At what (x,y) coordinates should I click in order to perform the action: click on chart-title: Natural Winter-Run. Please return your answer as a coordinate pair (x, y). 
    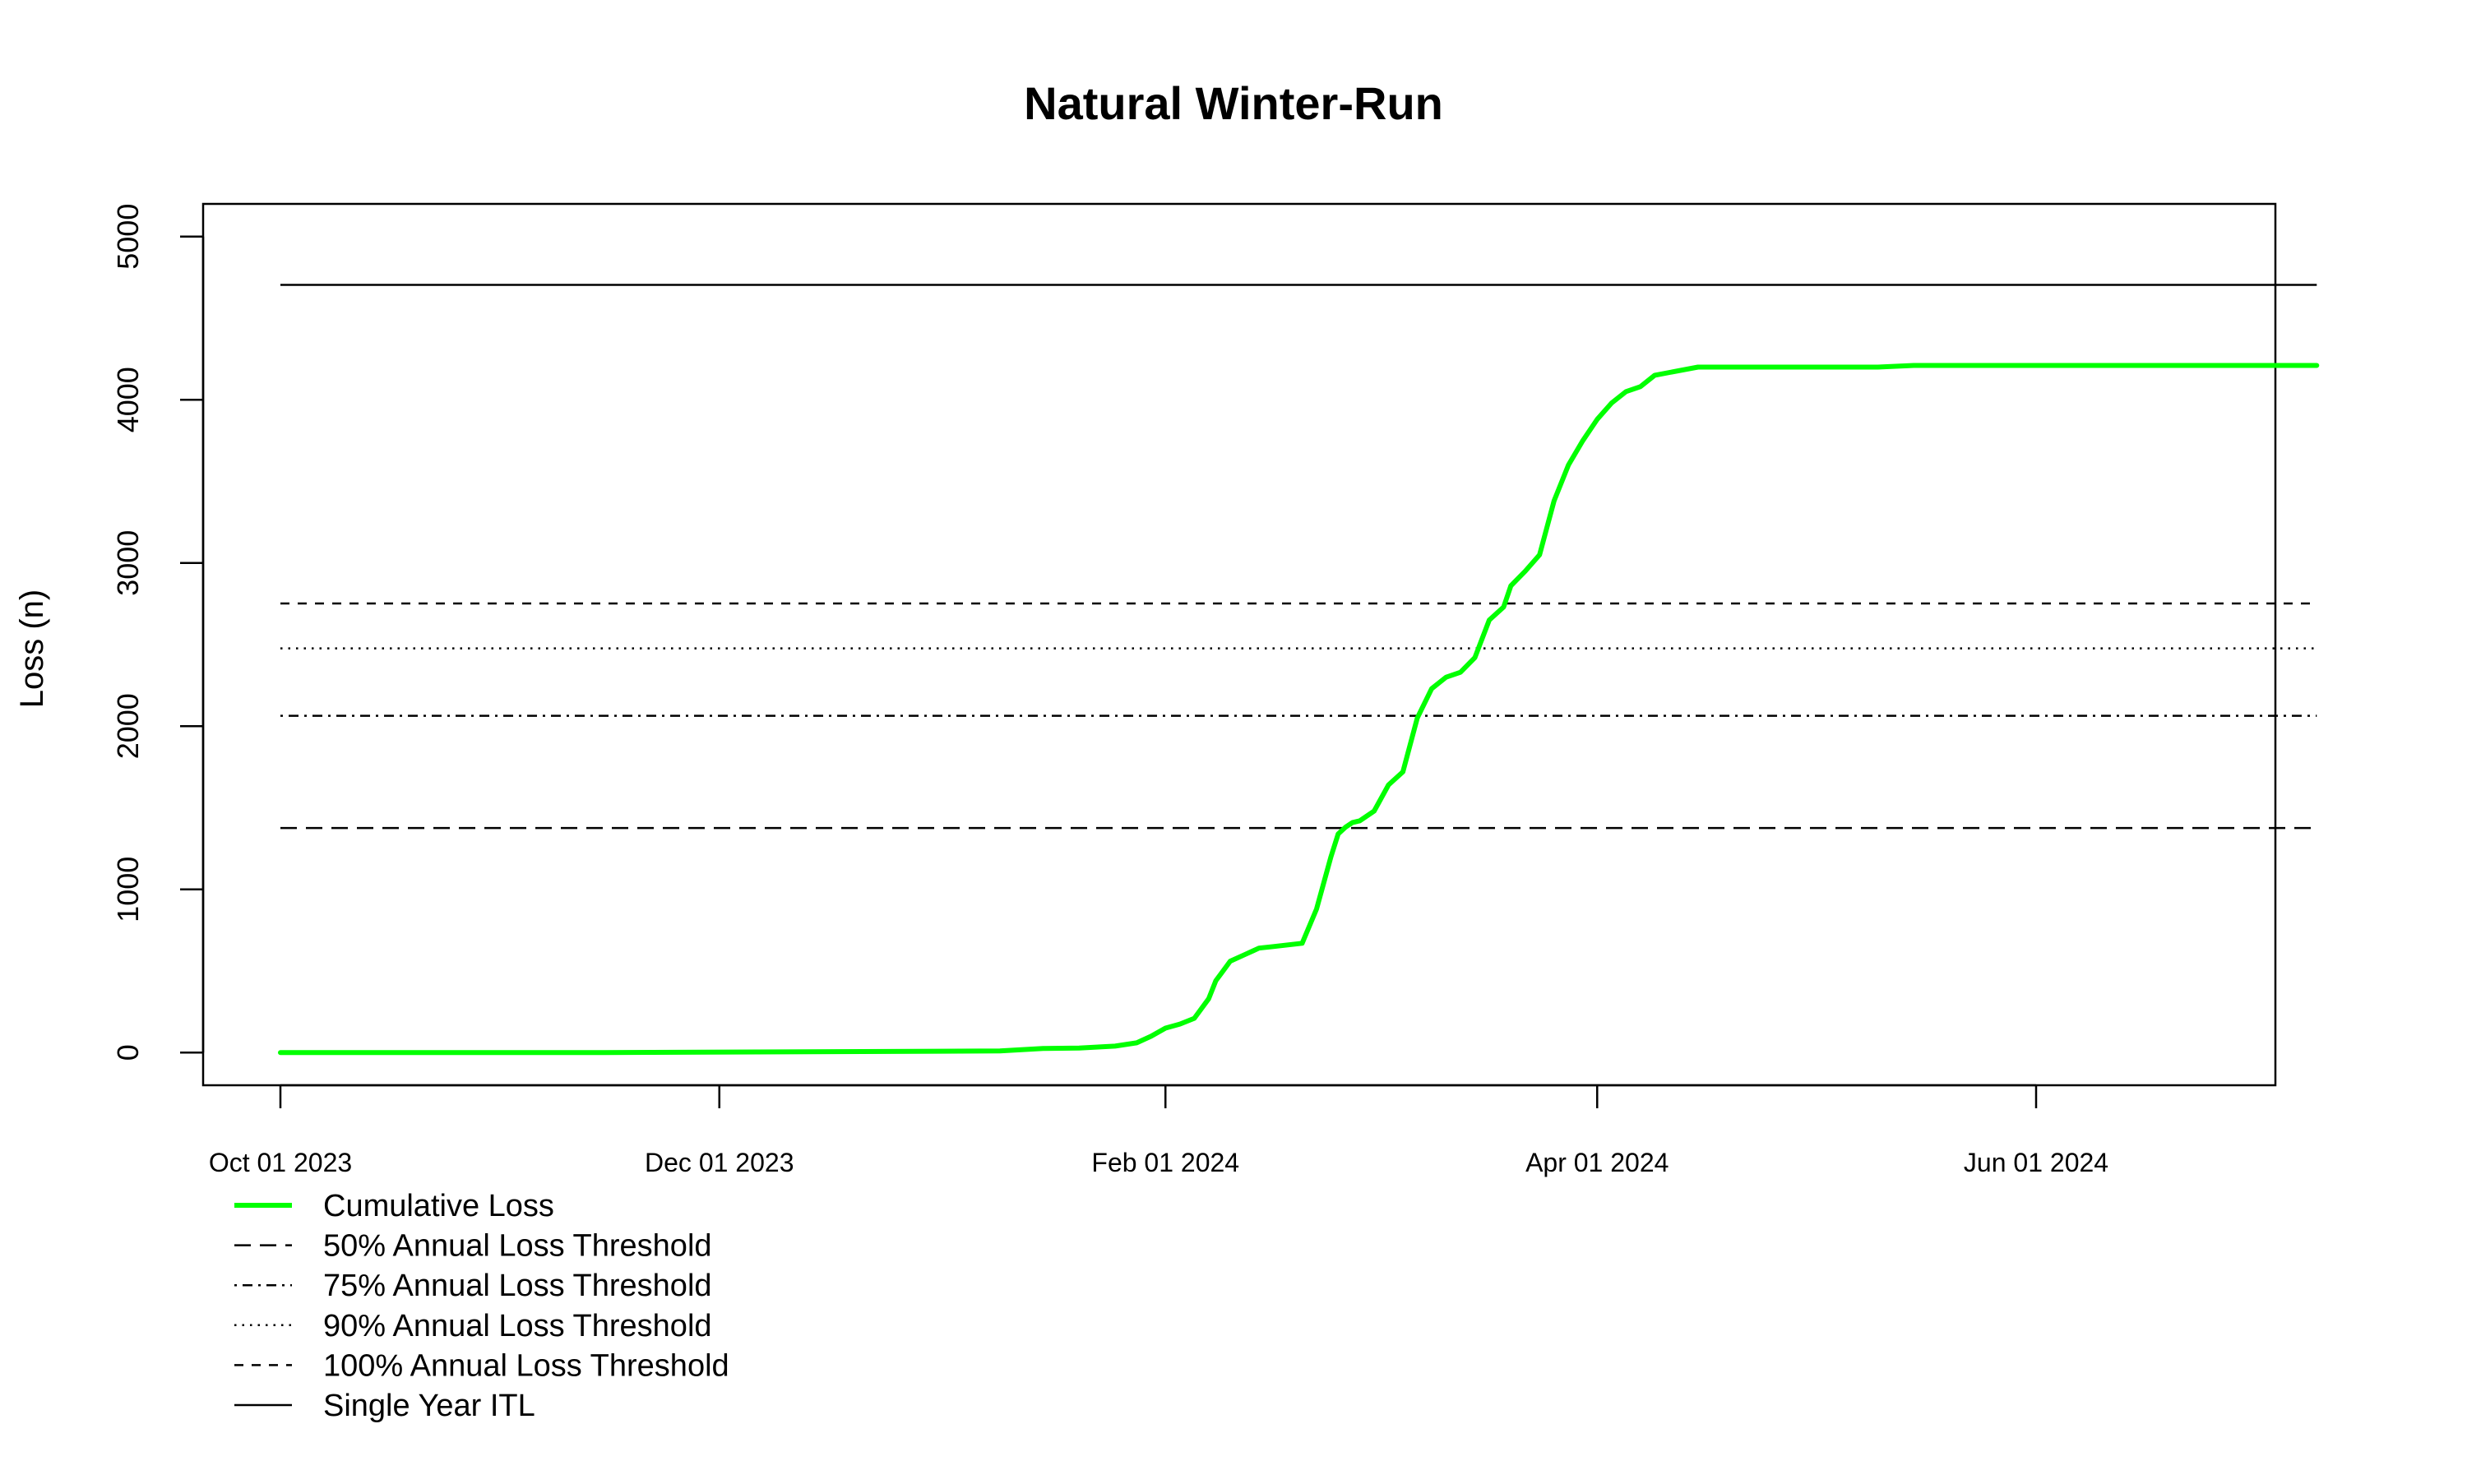
    Looking at the image, I should click on (1233, 103).